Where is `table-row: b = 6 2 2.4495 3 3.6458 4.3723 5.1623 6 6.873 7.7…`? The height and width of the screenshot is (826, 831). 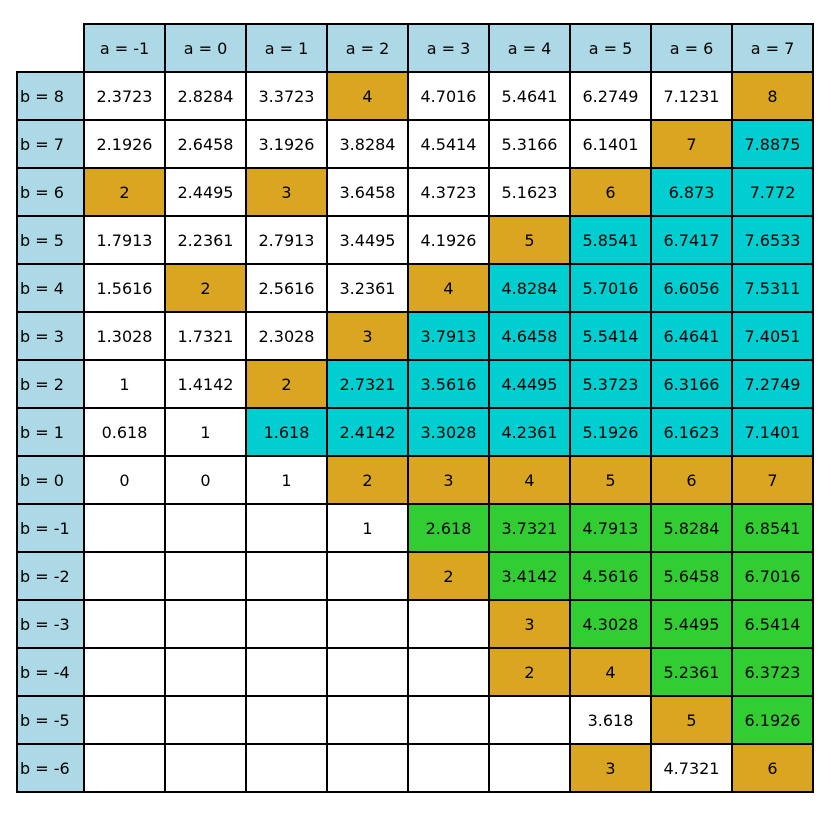
table-row: b = 6 2 2.4495 3 3.6458 4.3723 5.1623 6 6.873 7.7… is located at coordinates (415, 192).